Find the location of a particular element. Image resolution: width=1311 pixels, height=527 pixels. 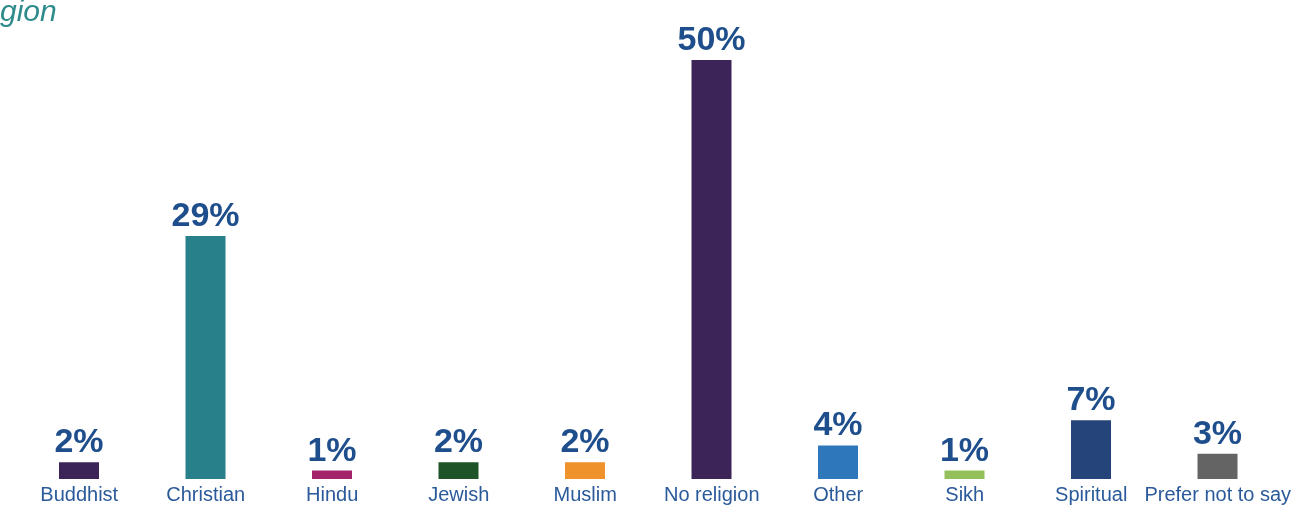

x-tick-label: No religion is located at coordinates (711, 494).